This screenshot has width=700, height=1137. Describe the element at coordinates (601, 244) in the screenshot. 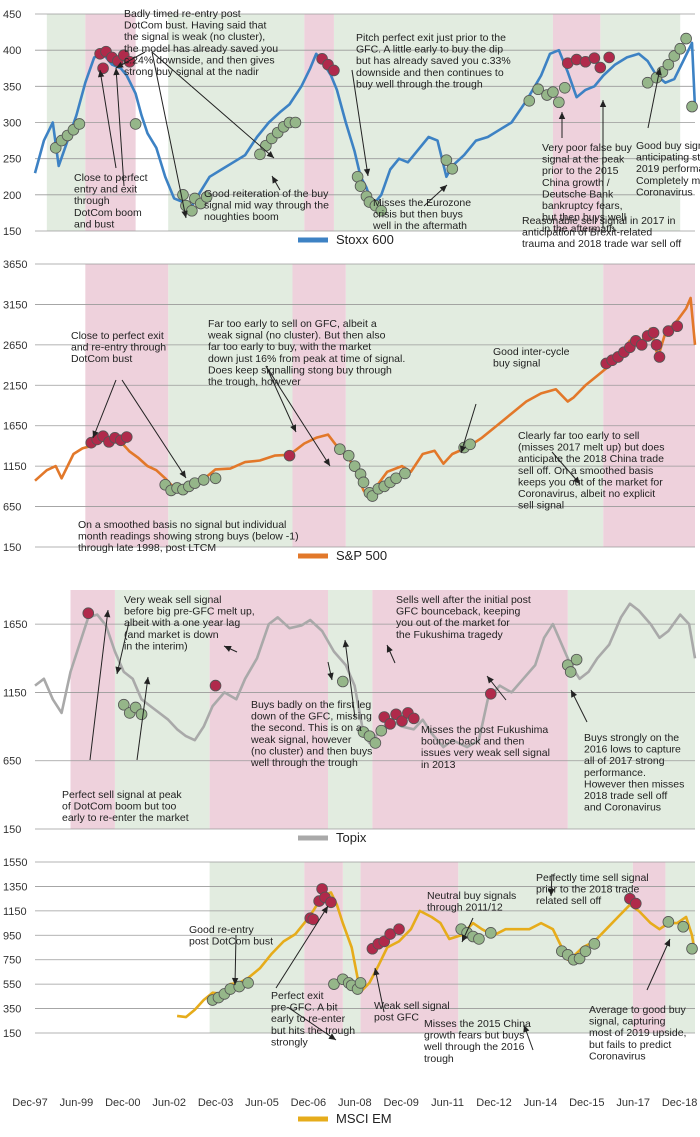

I see `annotation-line: trauma and 2018 trade war sell off` at that location.